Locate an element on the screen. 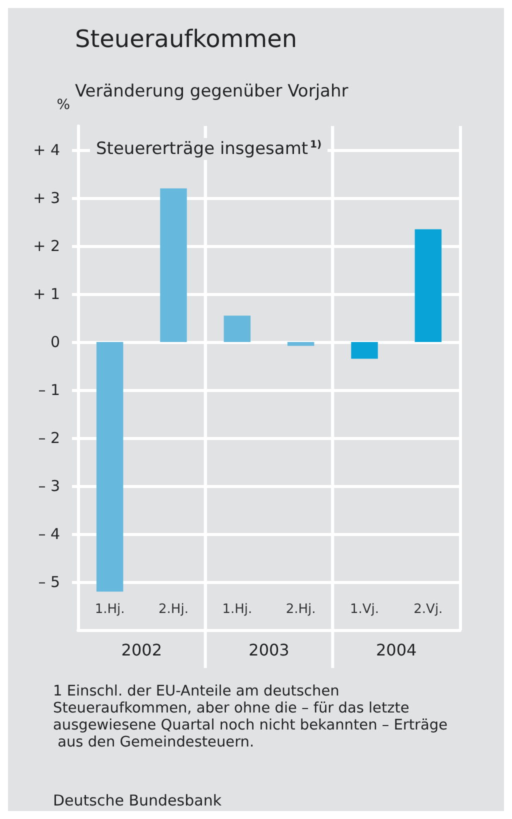 This screenshot has height=819, width=512. y-axis-title: % is located at coordinates (63, 105).